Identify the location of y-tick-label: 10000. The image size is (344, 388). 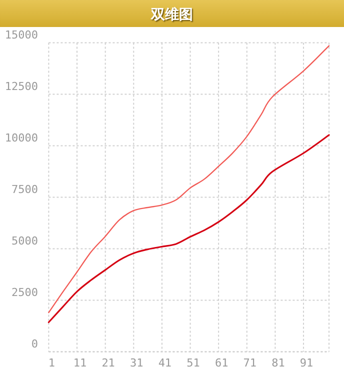
(21, 138).